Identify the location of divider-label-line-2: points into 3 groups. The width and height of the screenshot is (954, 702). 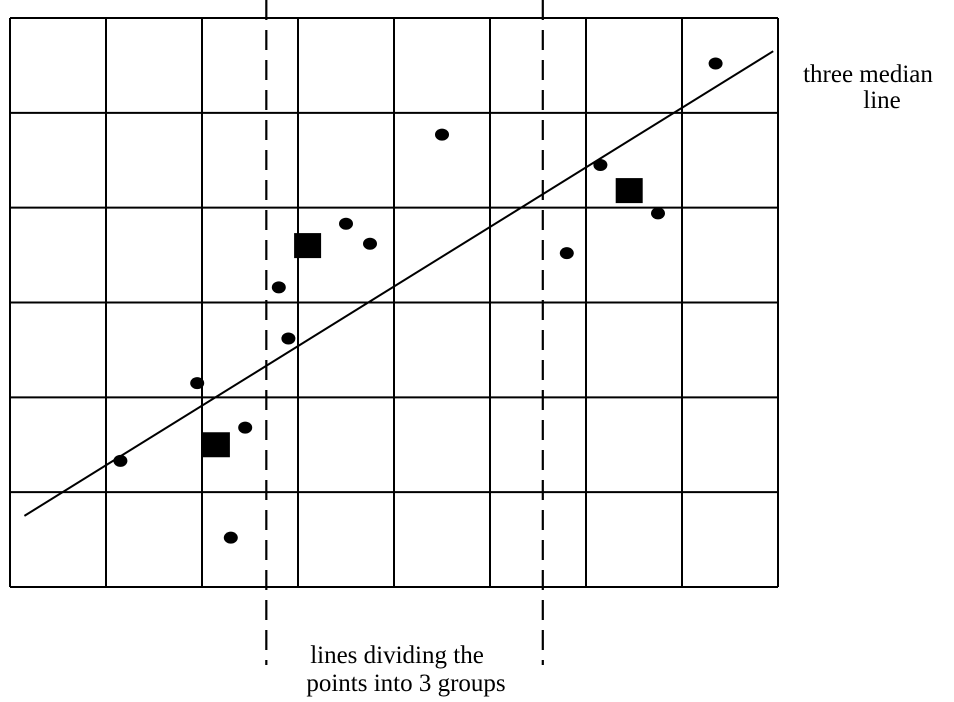
(405, 683).